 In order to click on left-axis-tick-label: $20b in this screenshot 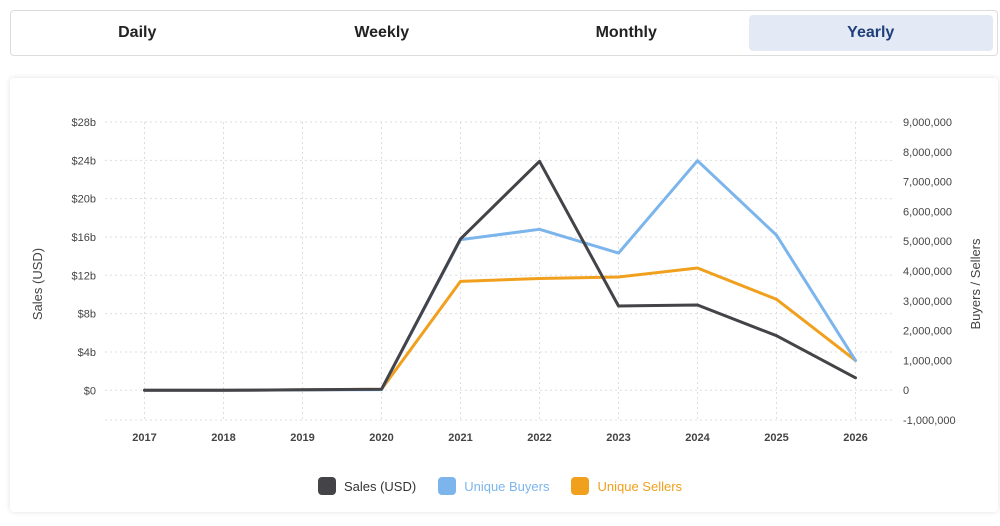, I will do `click(84, 200)`.